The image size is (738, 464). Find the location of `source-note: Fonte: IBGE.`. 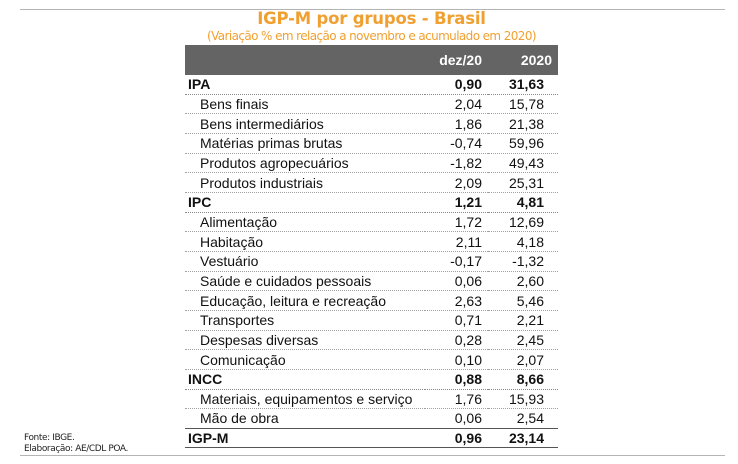

source-note: Fonte: IBGE. is located at coordinates (49, 438).